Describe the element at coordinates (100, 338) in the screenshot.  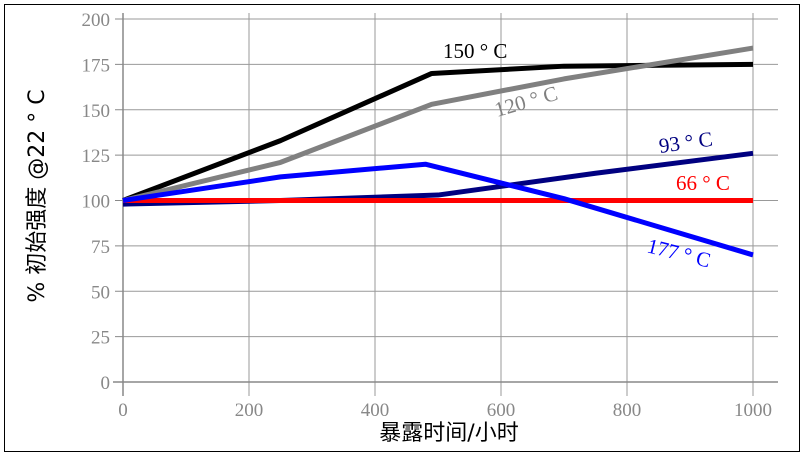
I see `y-tick-label-25: 25` at that location.